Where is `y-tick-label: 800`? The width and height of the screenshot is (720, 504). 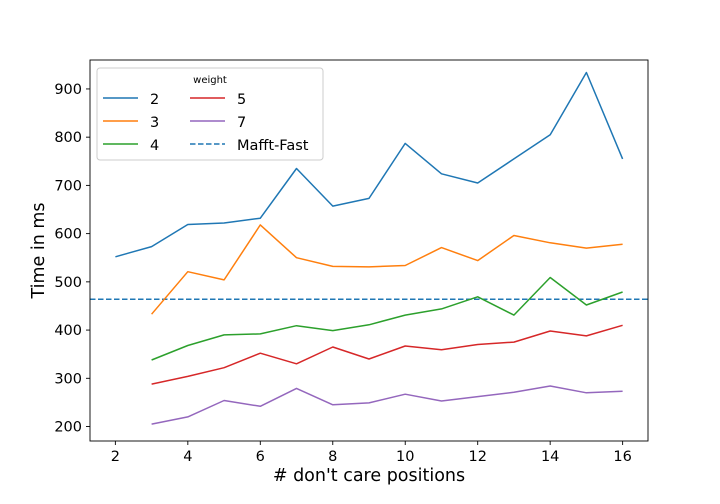 y-tick-label: 800 is located at coordinates (68, 138).